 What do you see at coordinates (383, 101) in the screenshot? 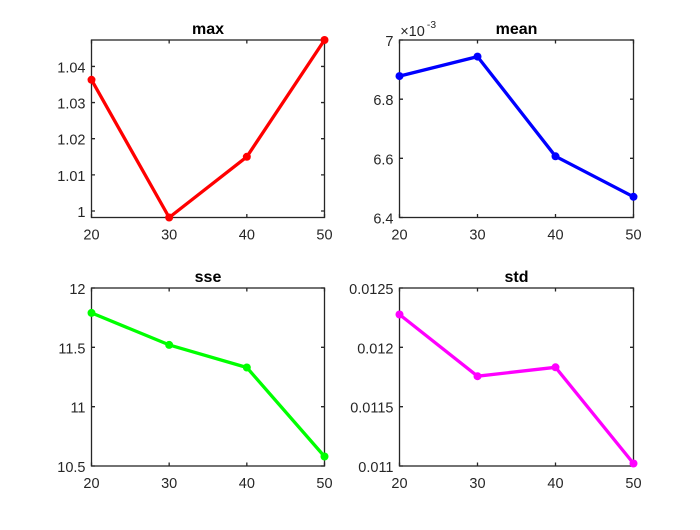
I see `svg-text: 6.8` at bounding box center [383, 101].